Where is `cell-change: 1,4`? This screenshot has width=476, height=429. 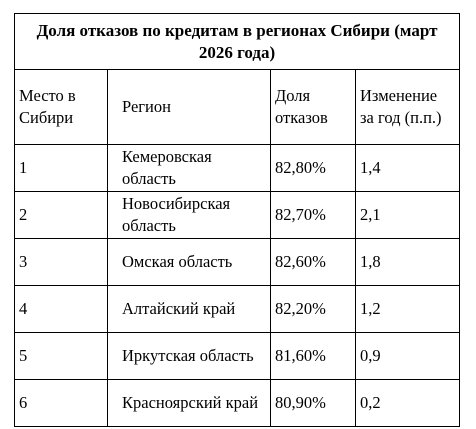 cell-change: 1,4 is located at coordinates (407, 168).